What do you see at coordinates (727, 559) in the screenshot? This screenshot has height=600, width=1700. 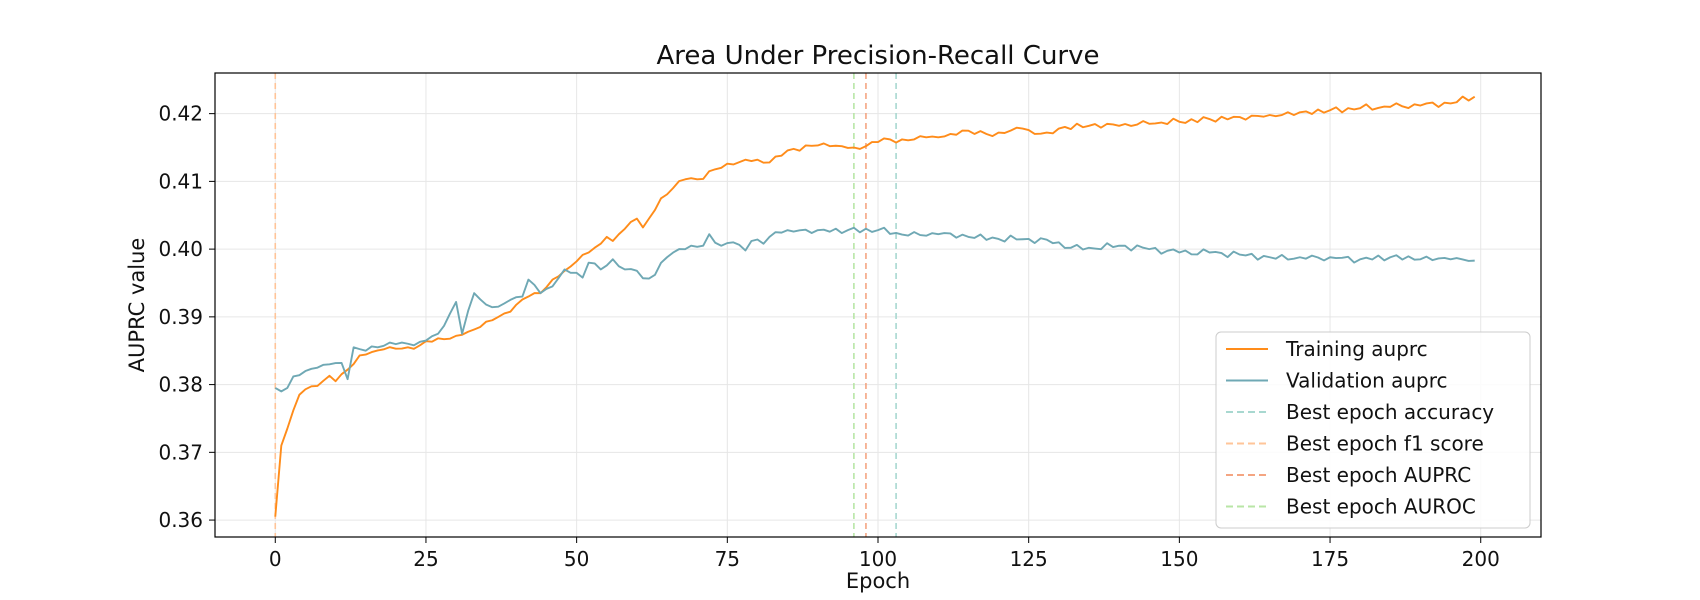 I see `x-tick-label: 75` at bounding box center [727, 559].